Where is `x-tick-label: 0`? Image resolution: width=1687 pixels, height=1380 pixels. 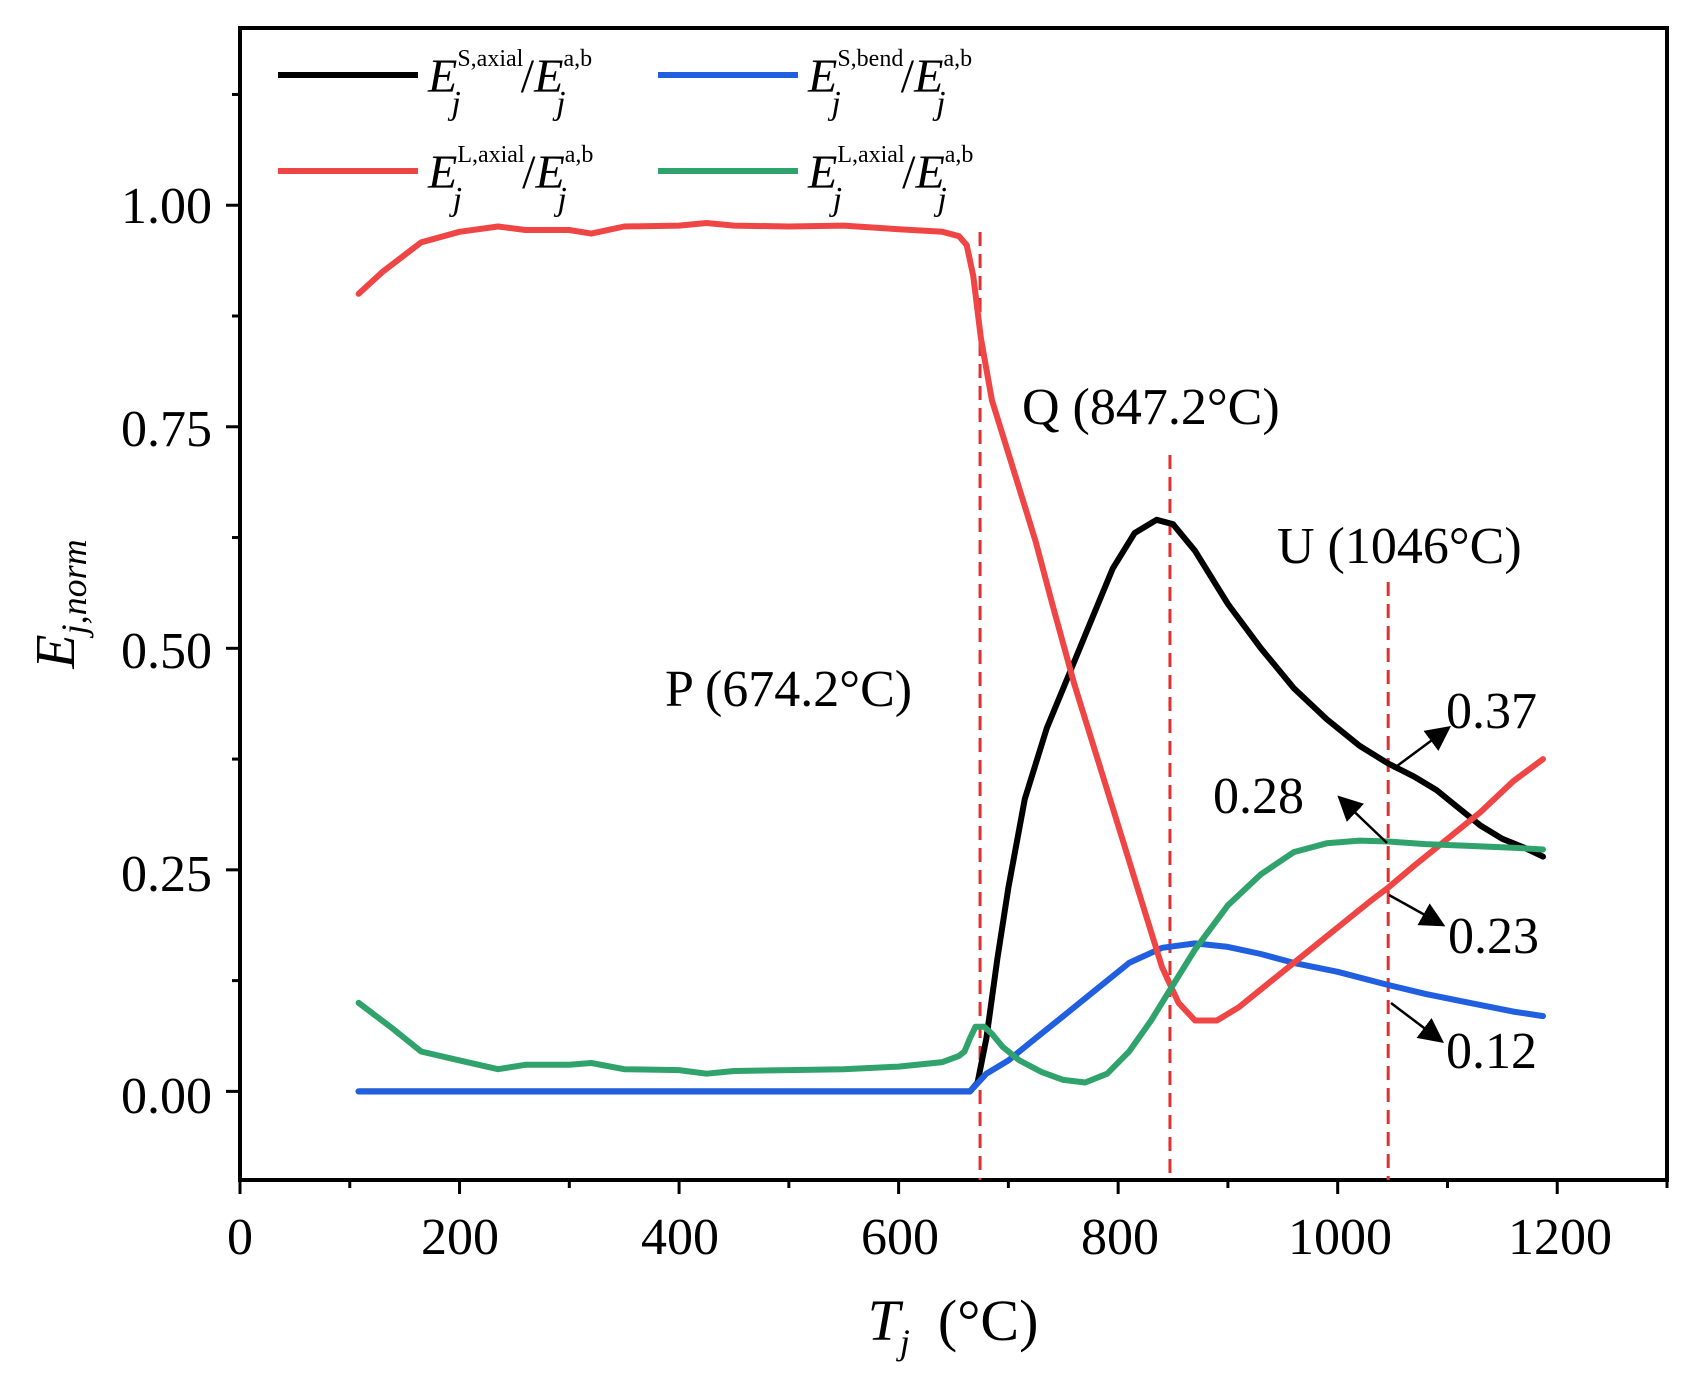
x-tick-label: 0 is located at coordinates (240, 1237).